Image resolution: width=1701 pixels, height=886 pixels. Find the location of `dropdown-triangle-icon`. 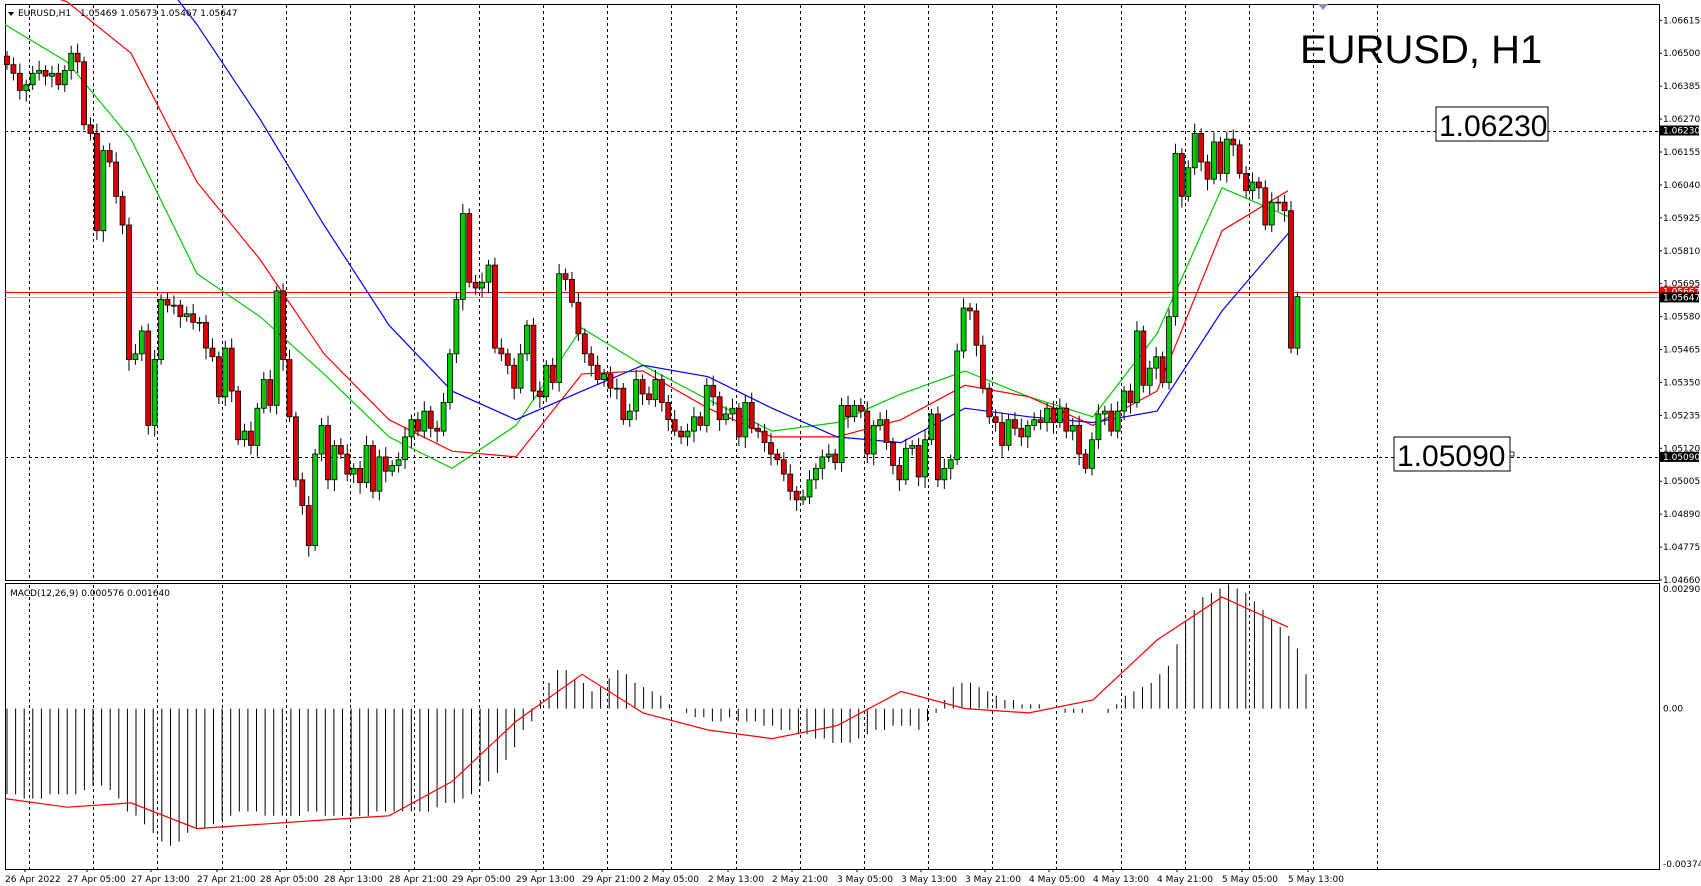

dropdown-triangle-icon is located at coordinates (11, 14).